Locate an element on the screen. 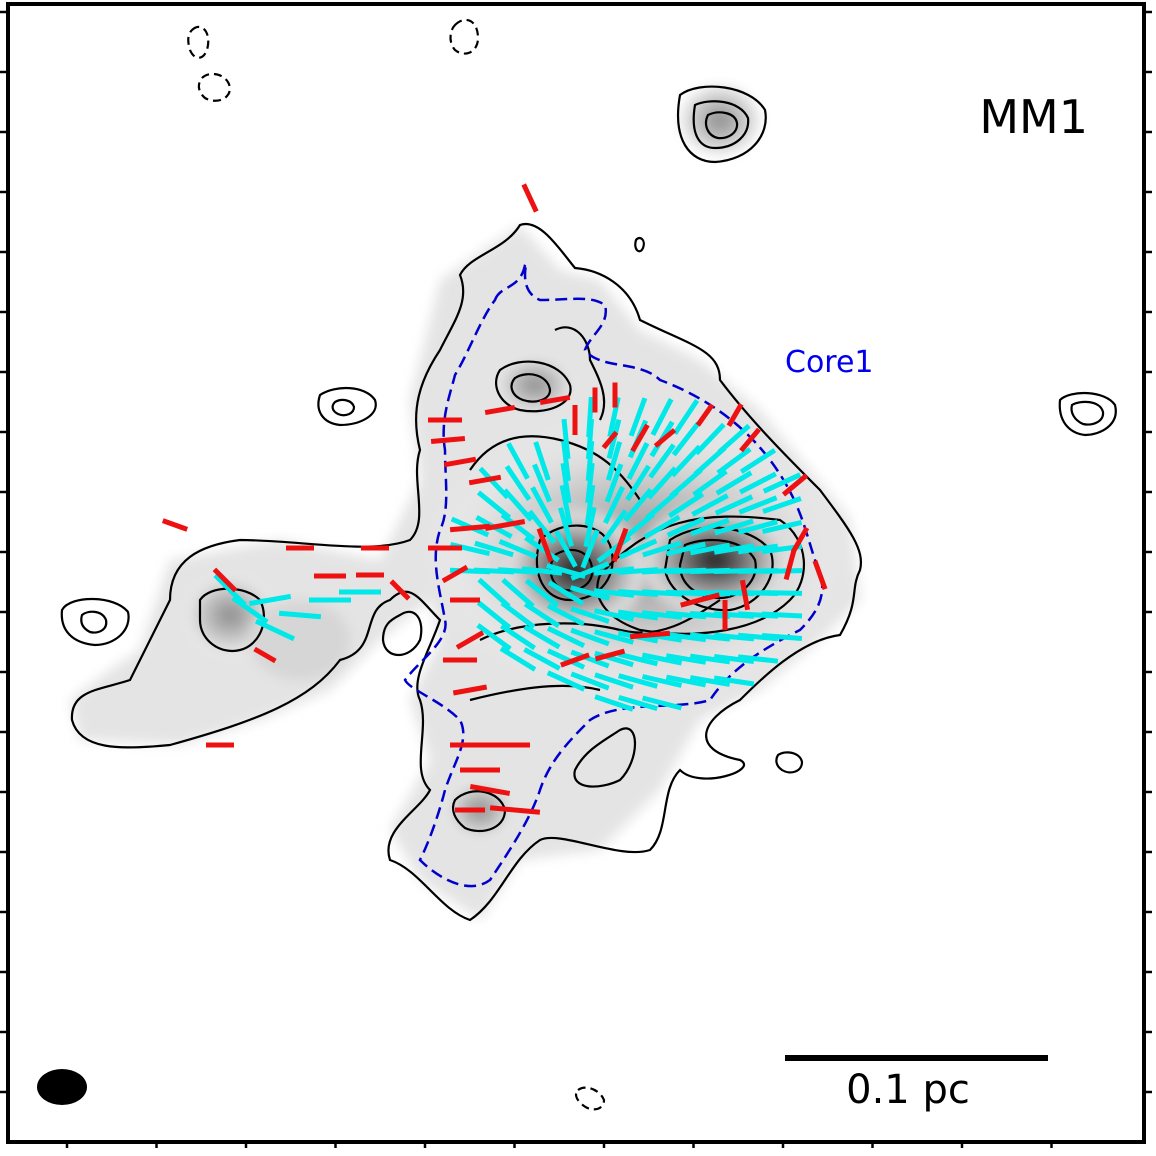  beam-ellipse is located at coordinates (62, 1087).